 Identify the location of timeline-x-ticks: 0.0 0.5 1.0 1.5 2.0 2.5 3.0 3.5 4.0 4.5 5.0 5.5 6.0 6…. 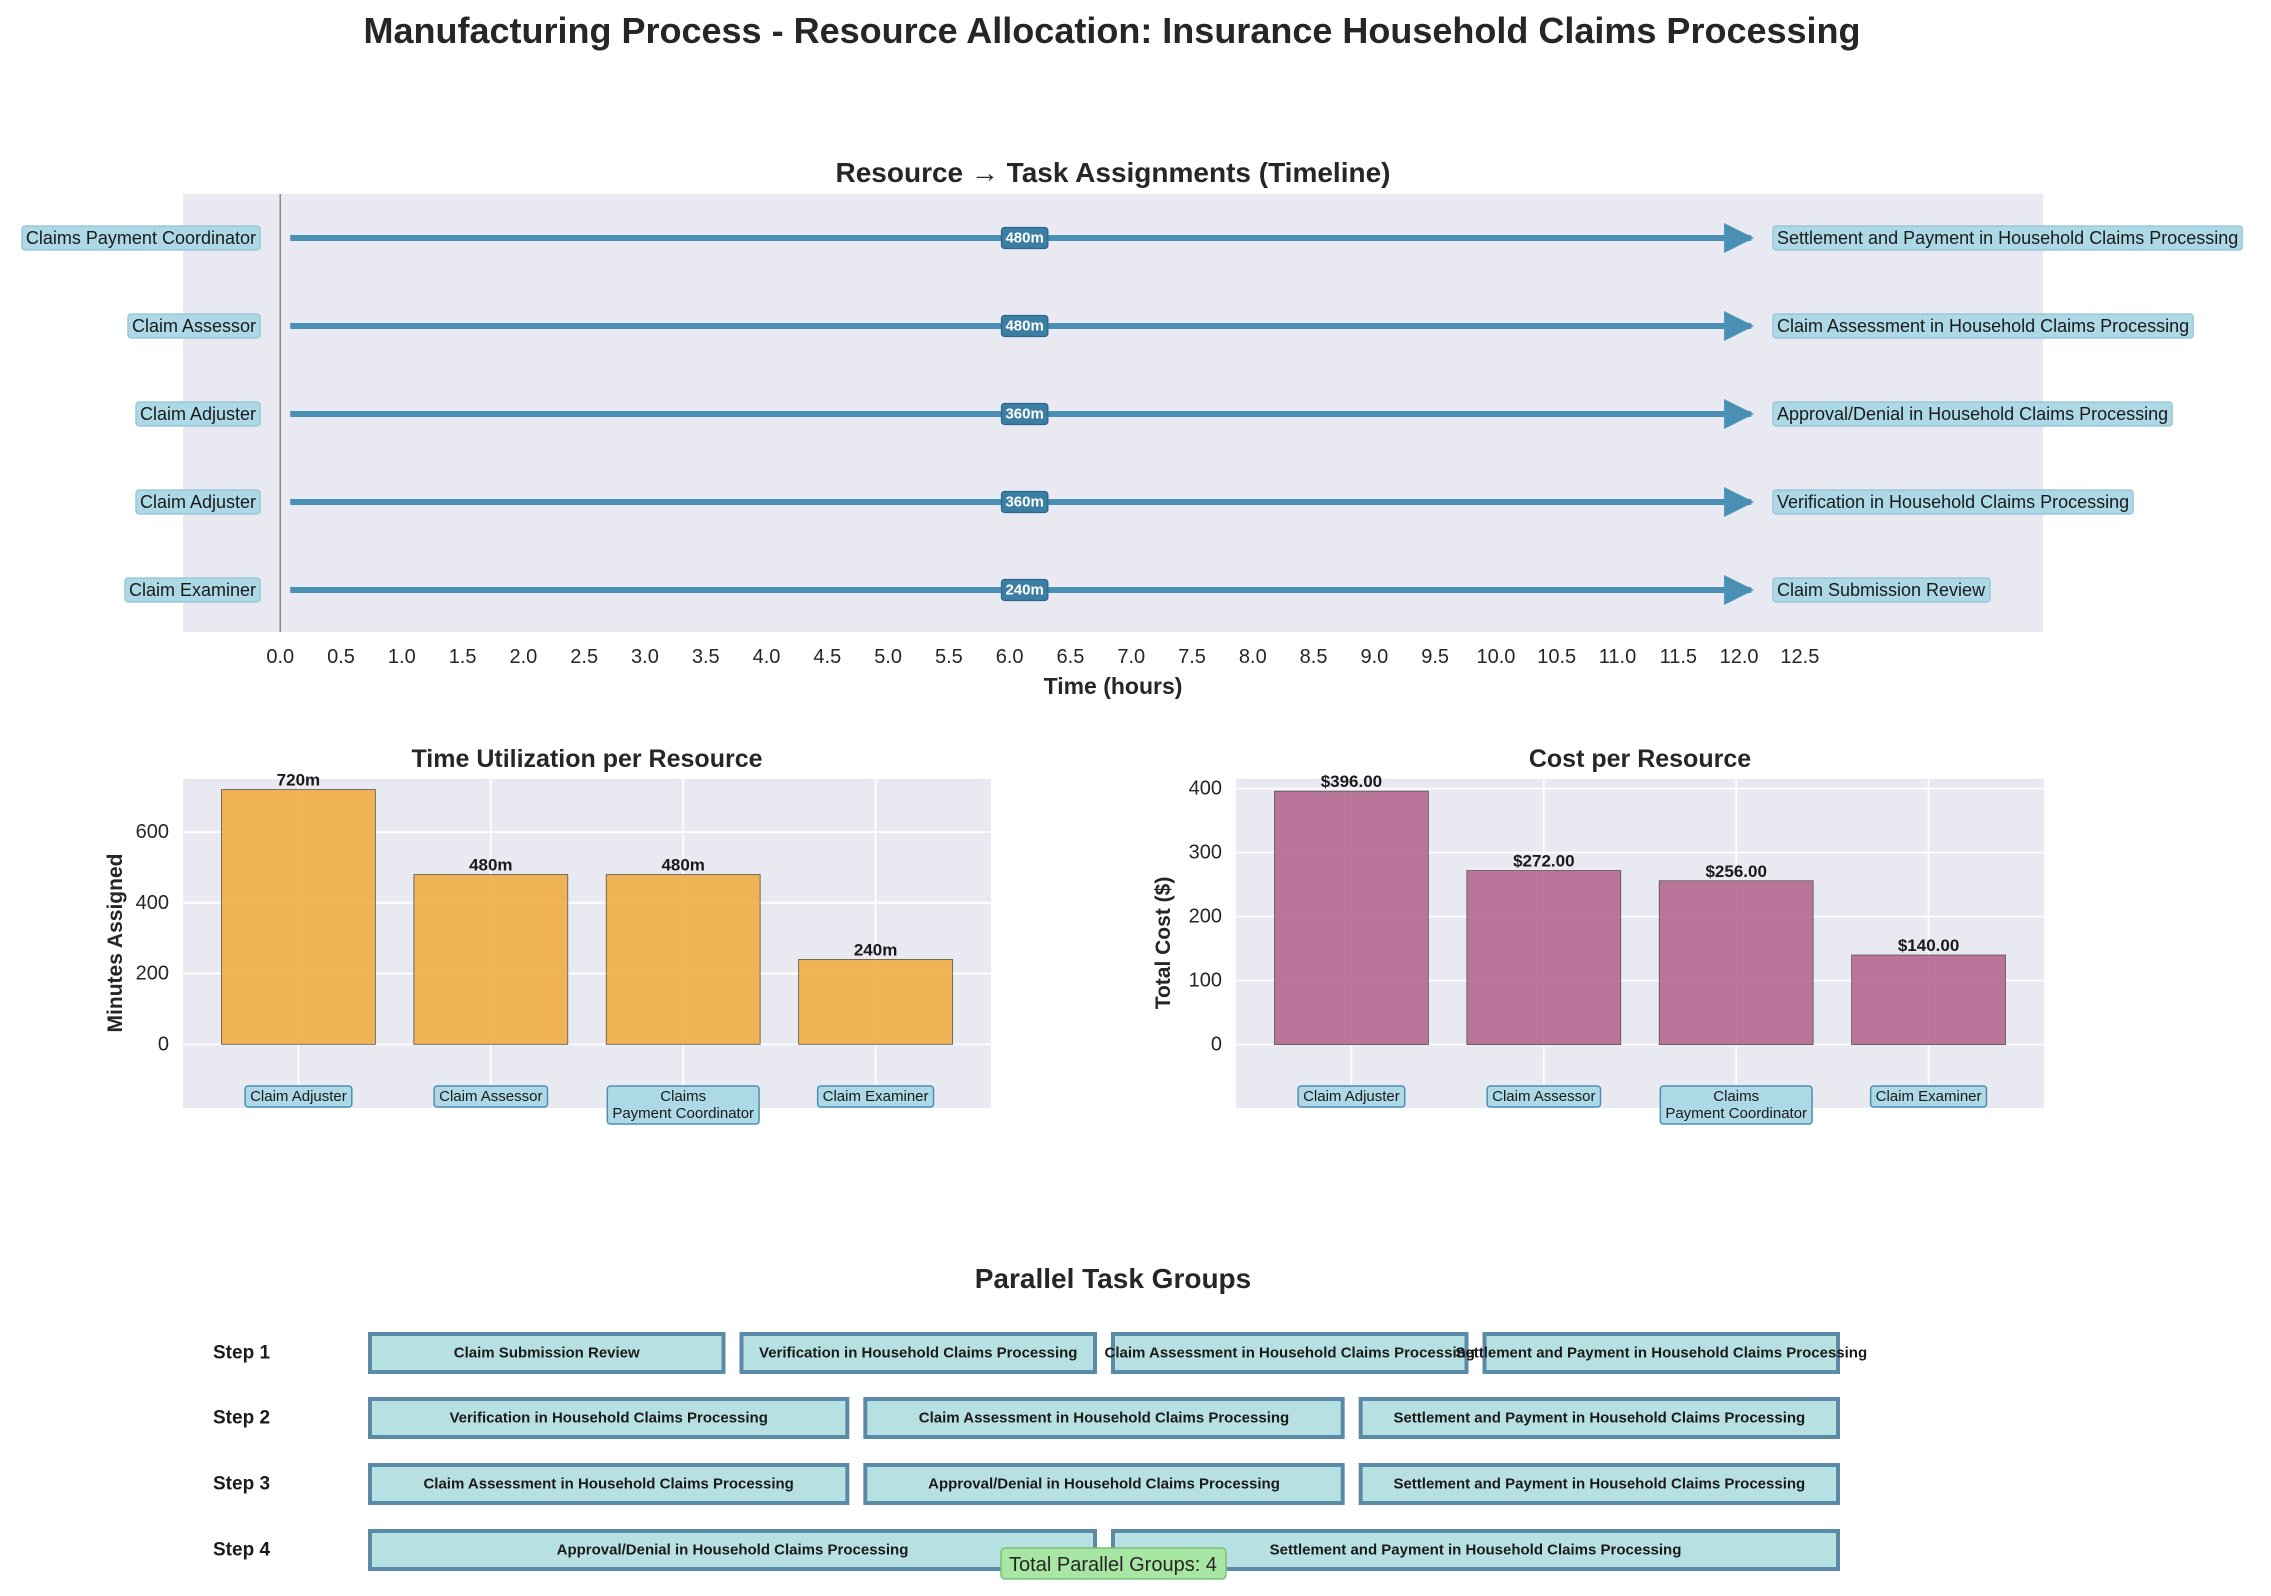
(1042, 657).